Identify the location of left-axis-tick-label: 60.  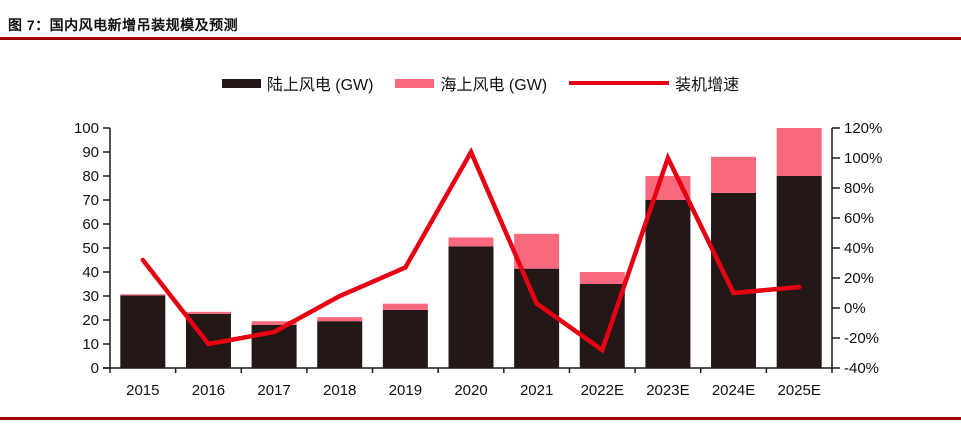
(90, 224).